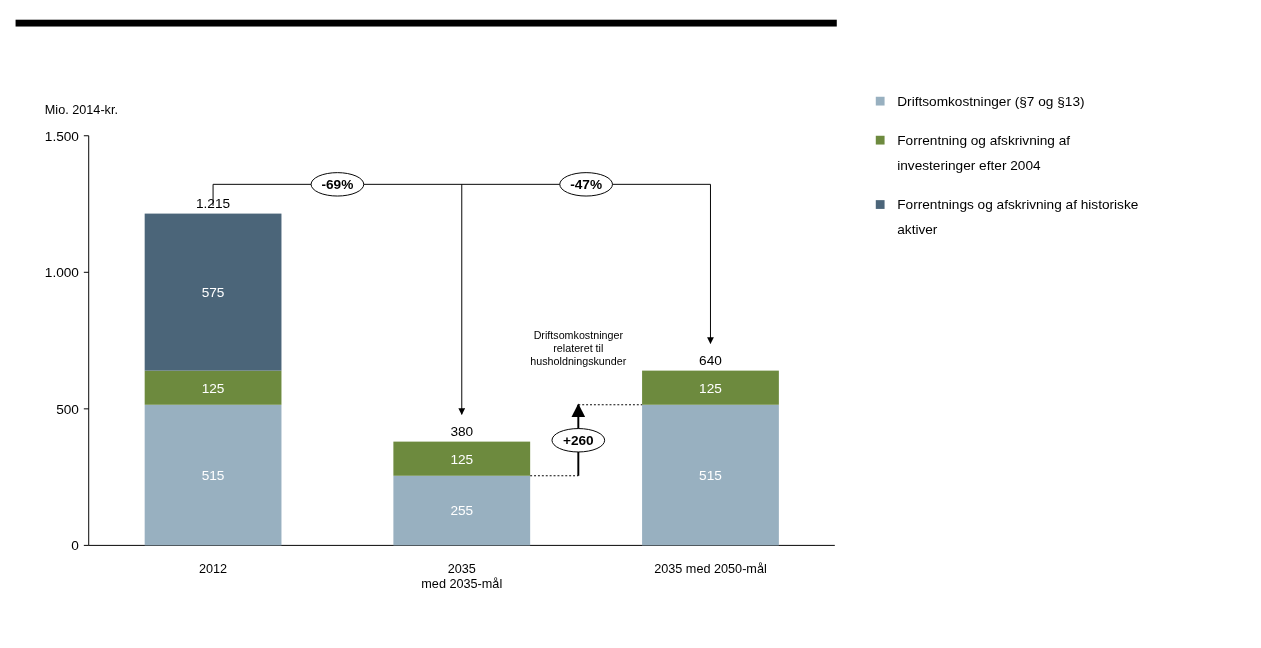 This screenshot has width=1261, height=648. Describe the element at coordinates (710, 568) in the screenshot. I see `x-tick-label: 2035 med 2050-mål` at that location.